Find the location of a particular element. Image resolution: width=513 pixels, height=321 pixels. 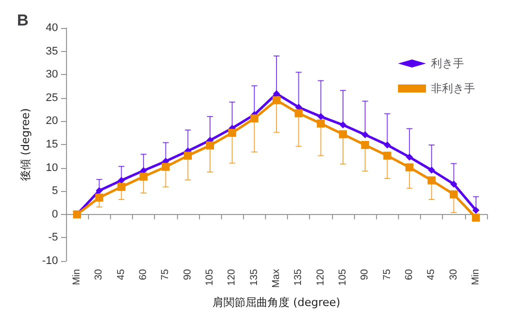

y-tick-label: 35 is located at coordinates (52, 51).